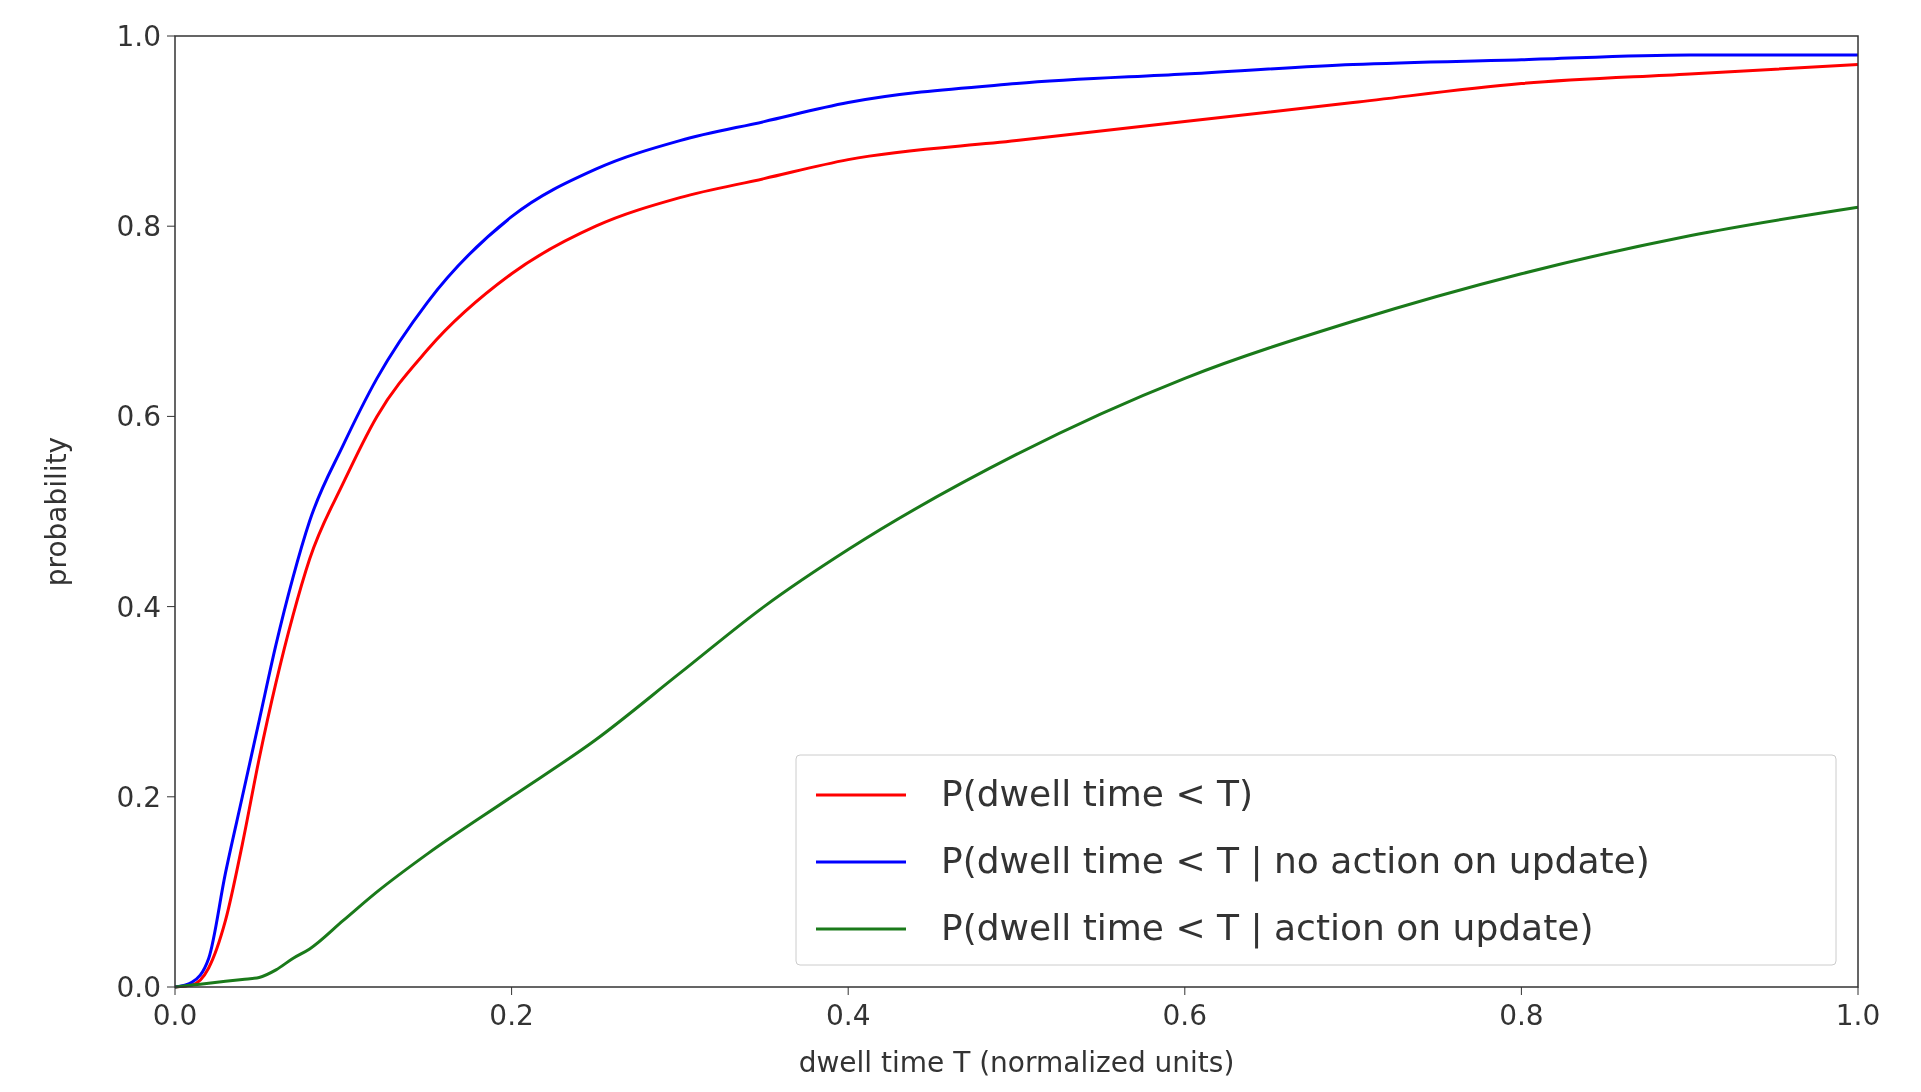 The height and width of the screenshot is (1092, 1921). I want to click on legend-label: P(dwell time < T), so click(1097, 793).